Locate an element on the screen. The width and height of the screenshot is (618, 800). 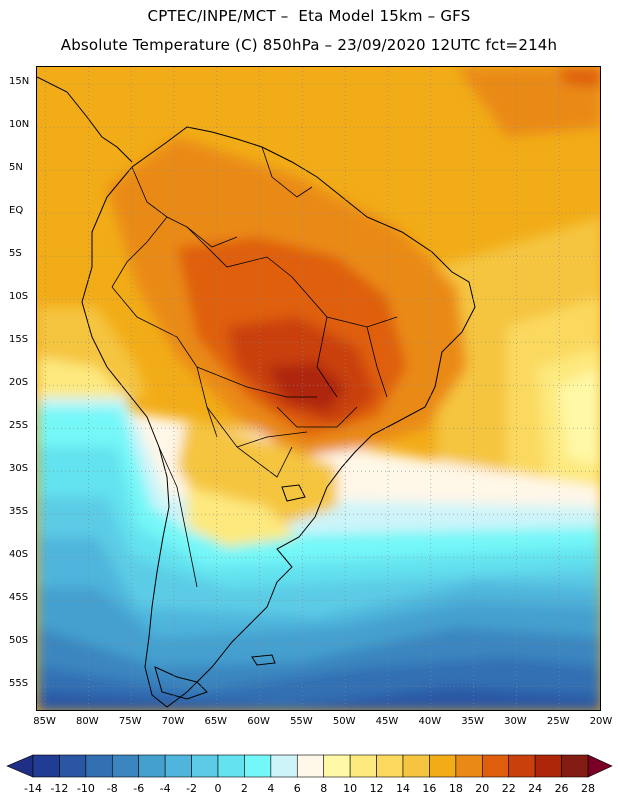
lon-tick-label: 20W is located at coordinates (601, 721).